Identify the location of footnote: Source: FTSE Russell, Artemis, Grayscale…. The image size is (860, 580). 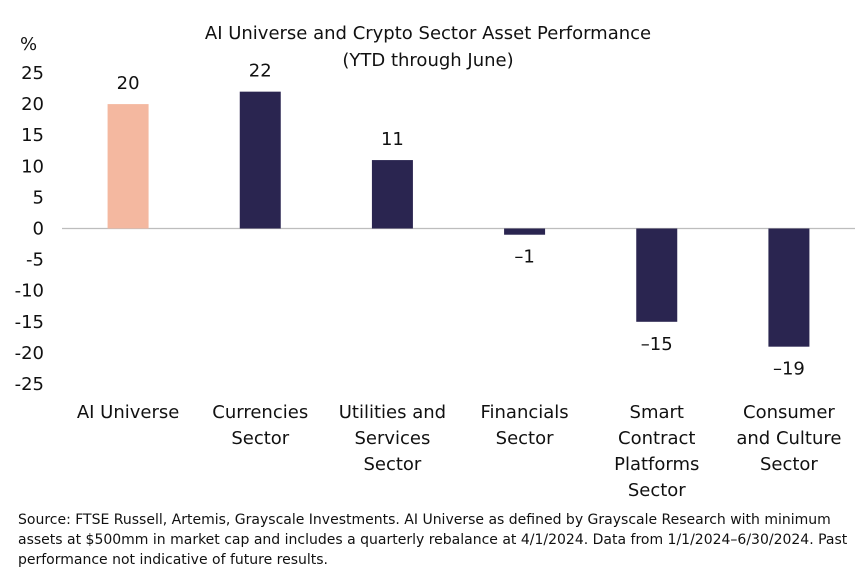
(433, 540).